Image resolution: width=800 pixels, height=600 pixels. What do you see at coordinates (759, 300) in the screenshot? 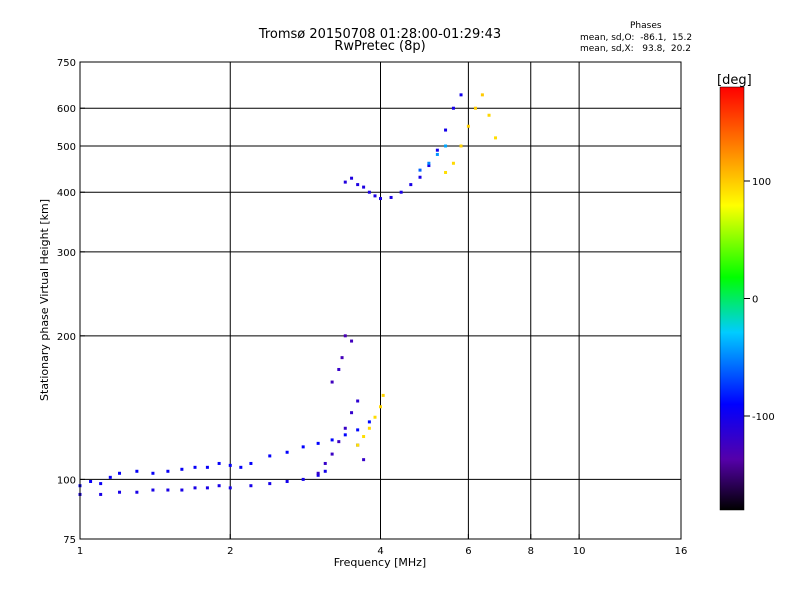
I see `colorbar-ticks: 100 0 -100` at bounding box center [759, 300].